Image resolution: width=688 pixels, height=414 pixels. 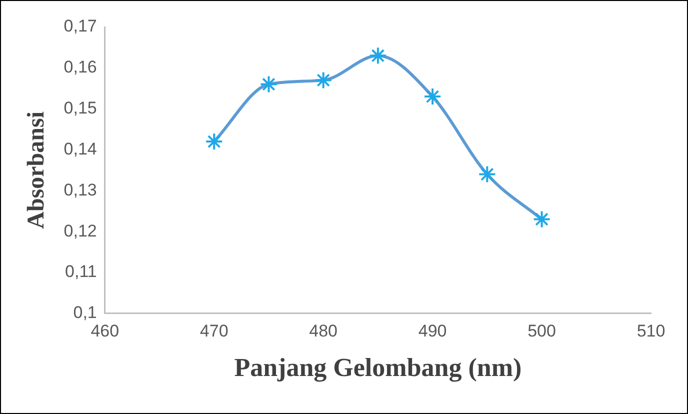 What do you see at coordinates (80, 190) in the screenshot?
I see `y-tick-label: 0,13` at bounding box center [80, 190].